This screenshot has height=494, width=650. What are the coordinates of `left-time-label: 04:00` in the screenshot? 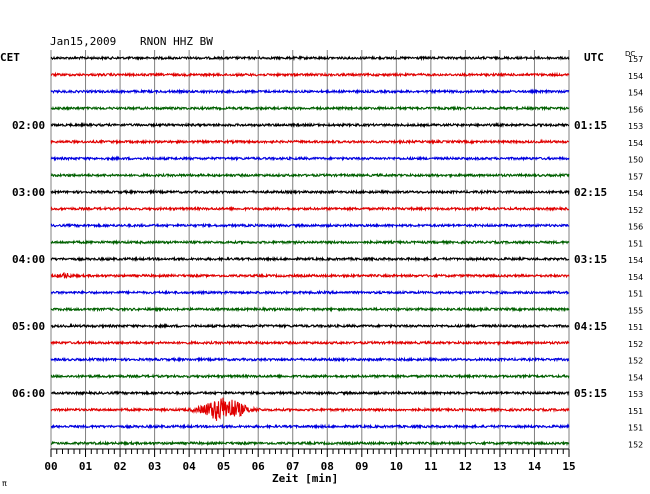 It's located at (28, 259).